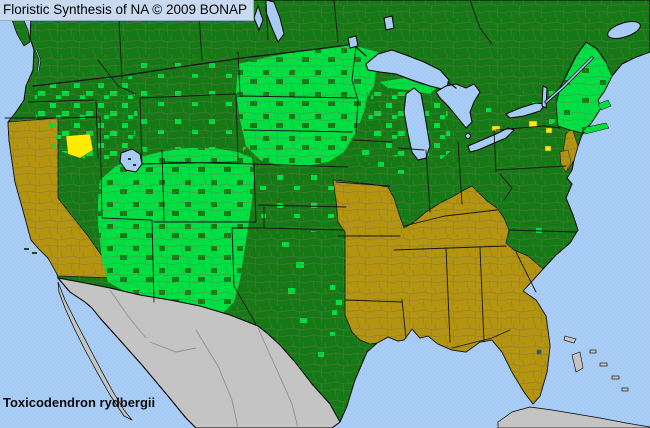  Describe the element at coordinates (79, 402) in the screenshot. I see `species-name-label: Toxicodendron rydbergii` at that location.